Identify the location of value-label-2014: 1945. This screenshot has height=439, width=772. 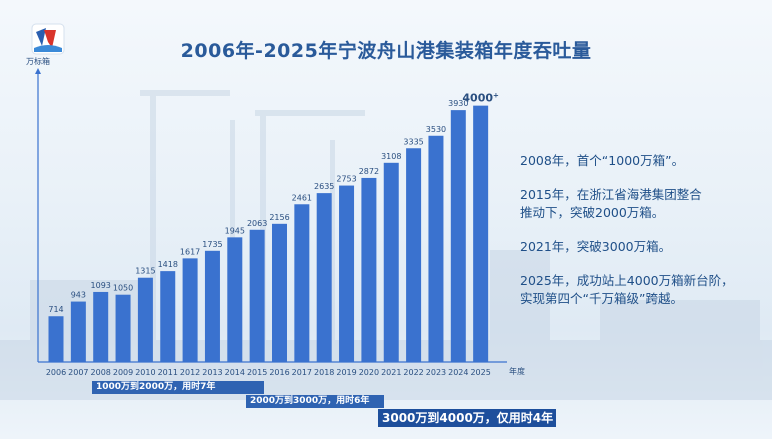
(235, 230).